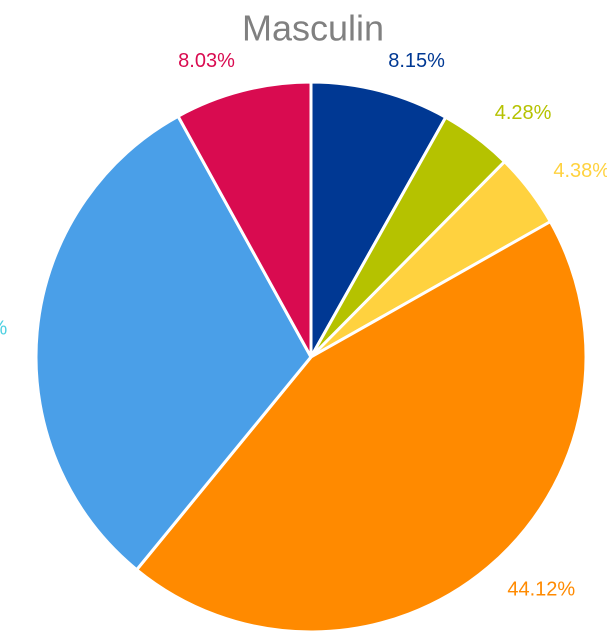 The image size is (607, 638). I want to click on chart-title: Masculin, so click(313, 28).